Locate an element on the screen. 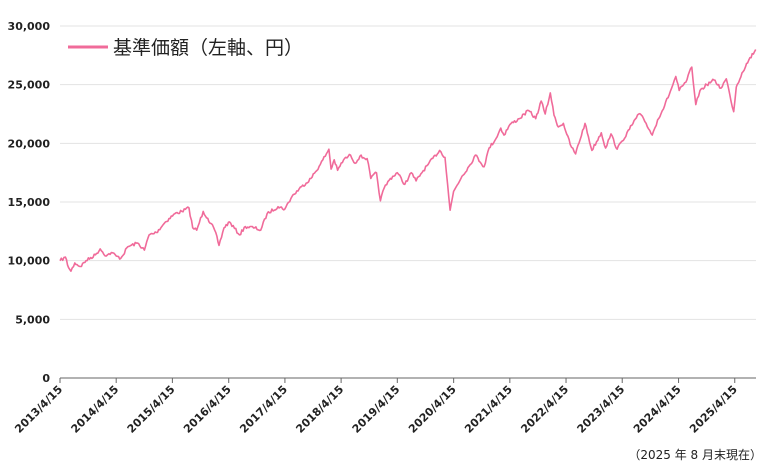 The image size is (770, 467). x-tick-label: 2017/4/15 is located at coordinates (263, 409).